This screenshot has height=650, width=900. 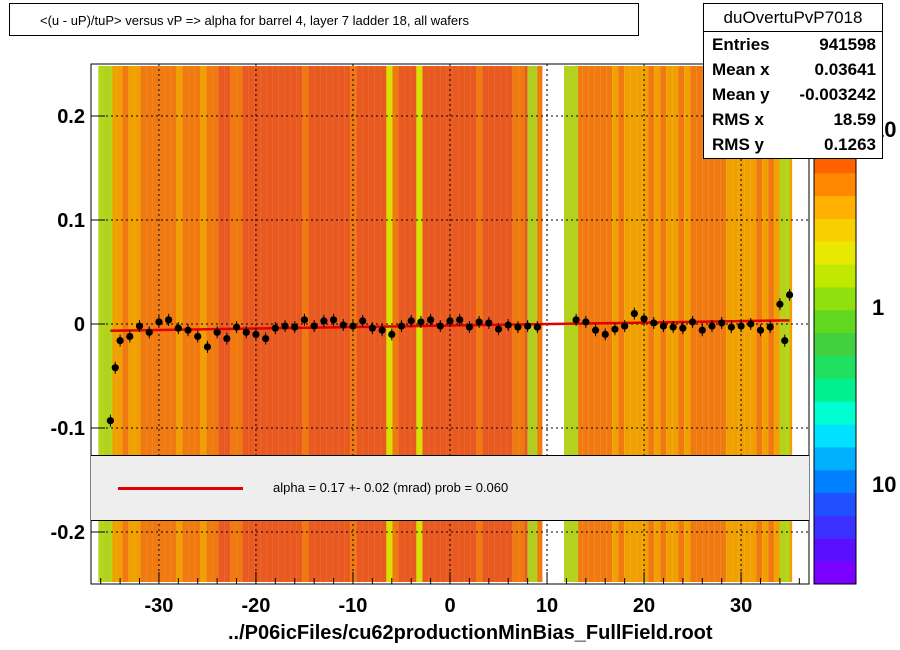 What do you see at coordinates (79, 325) in the screenshot?
I see `y-tick-label: 0` at bounding box center [79, 325].